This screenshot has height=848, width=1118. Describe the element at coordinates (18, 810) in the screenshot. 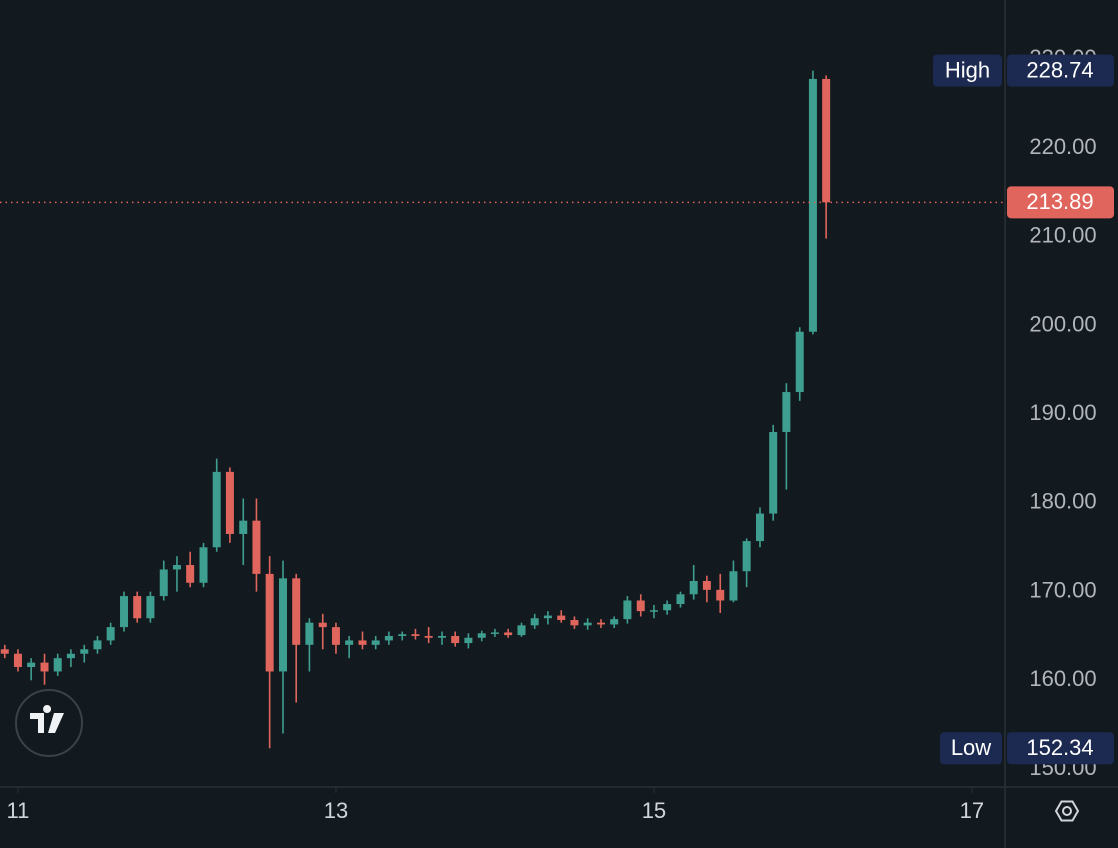

I see `x-tick-label: 11` at that location.